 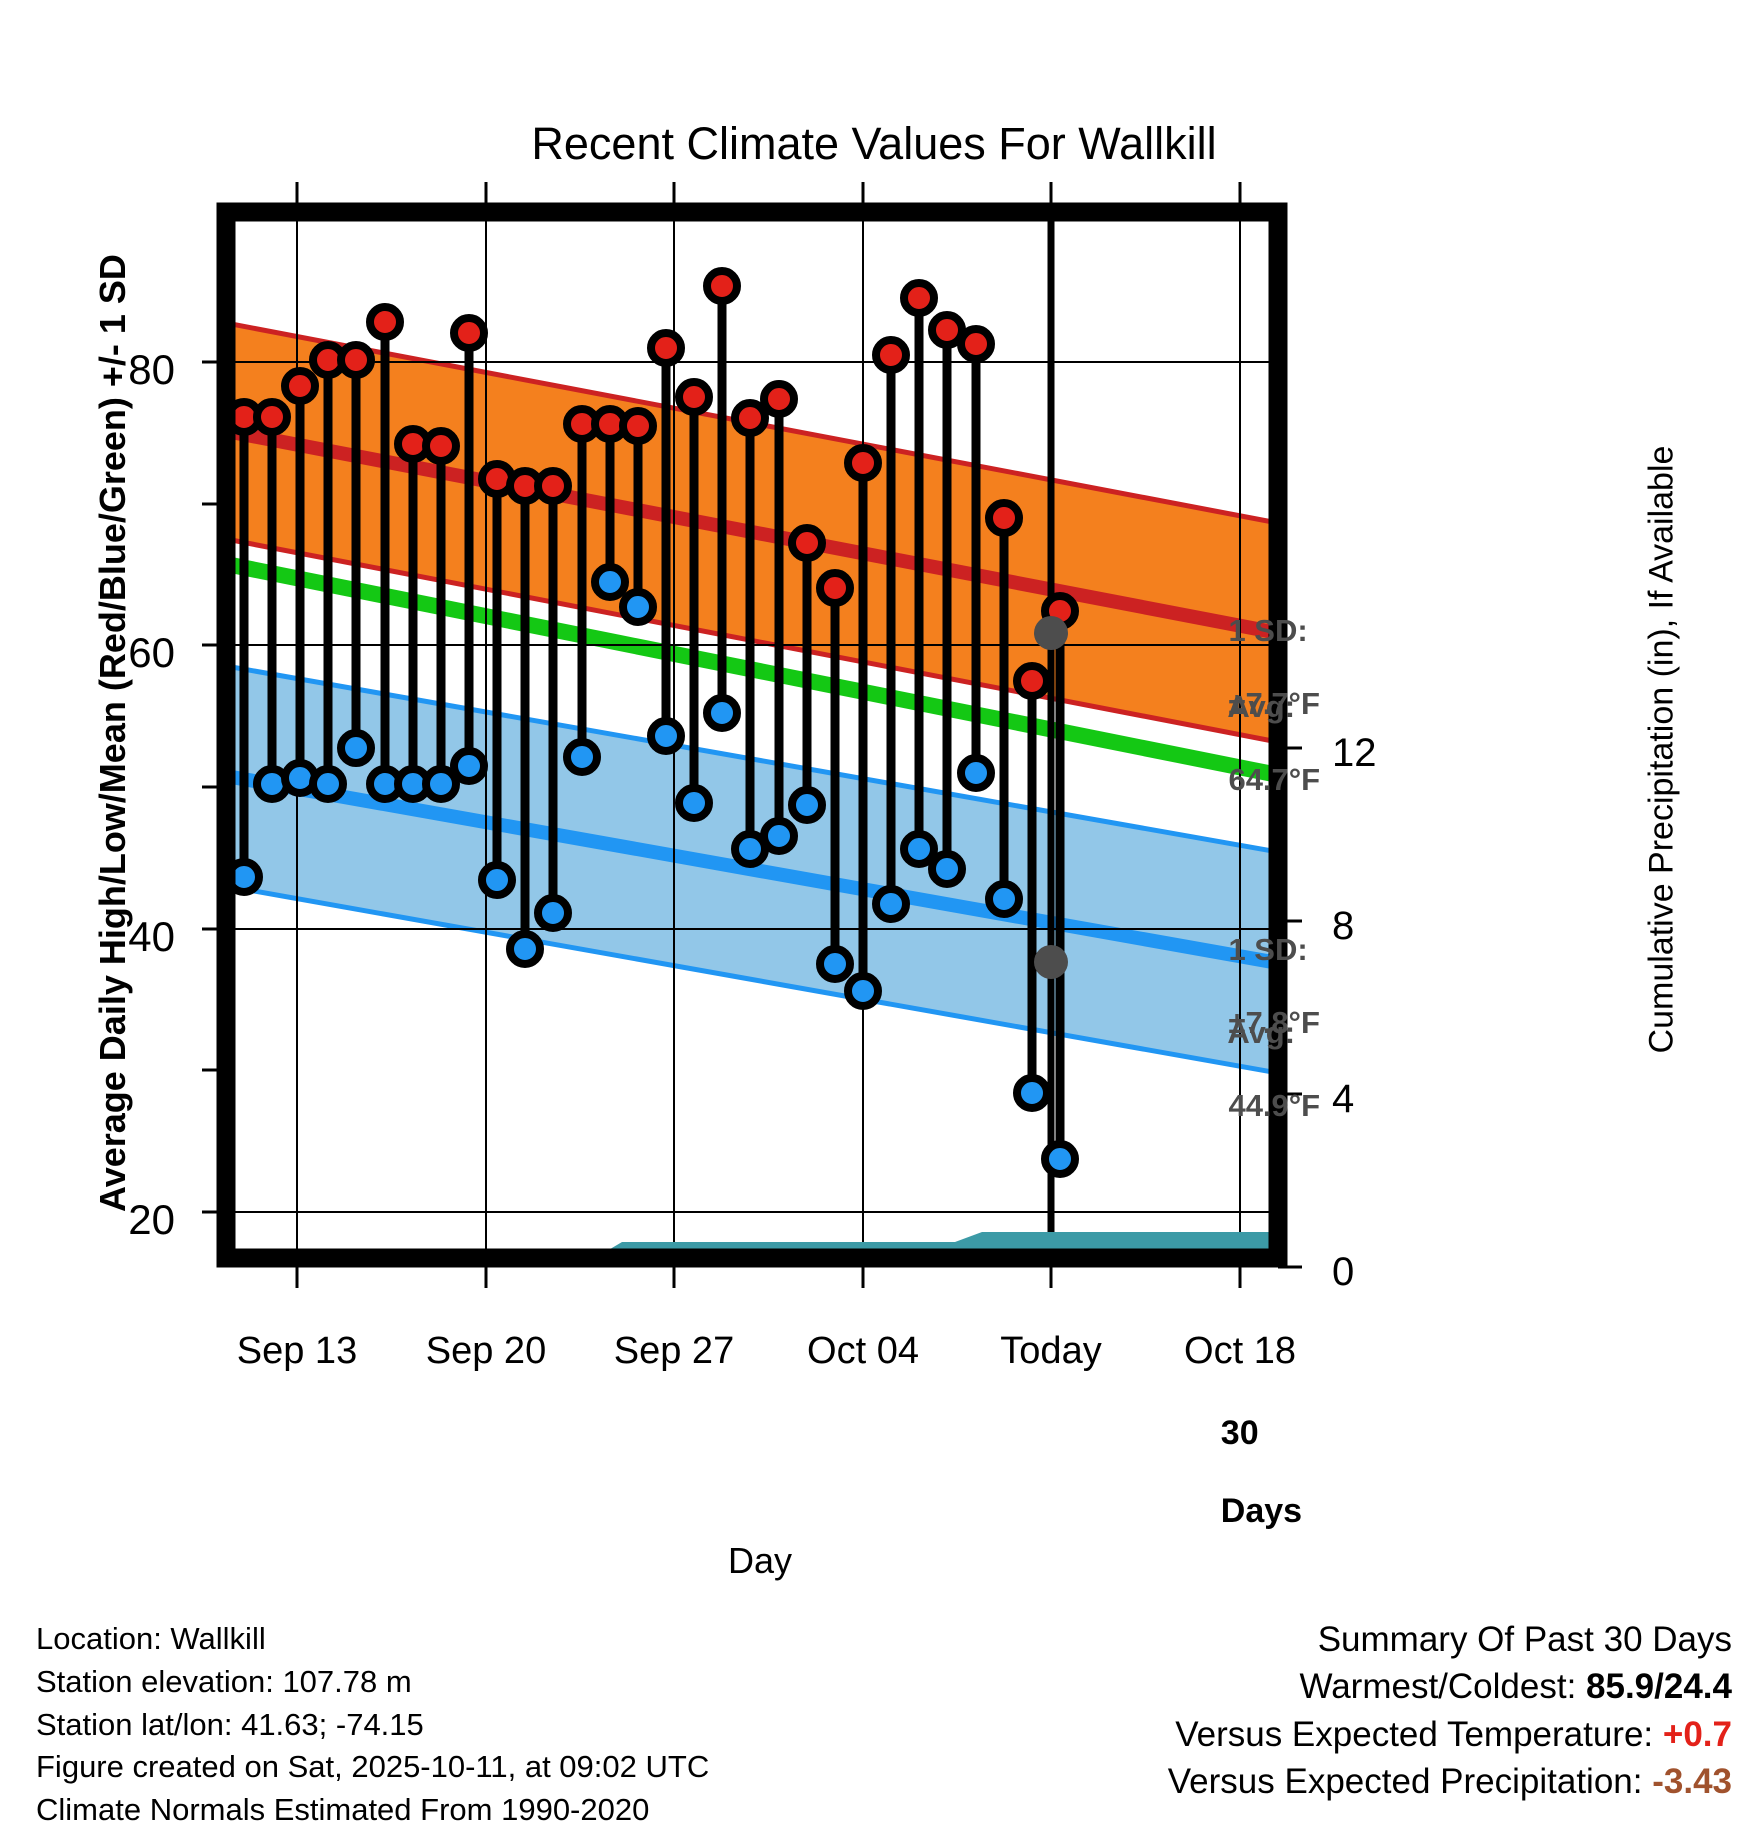 I want to click on y-tick-label-80: 80, so click(x=151, y=369).